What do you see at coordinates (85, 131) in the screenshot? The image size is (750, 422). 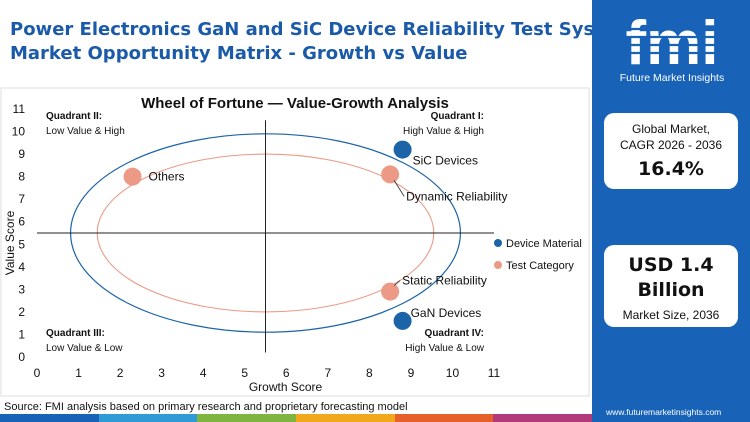 I see `quadrant-2-desc: Low Value & High` at bounding box center [85, 131].